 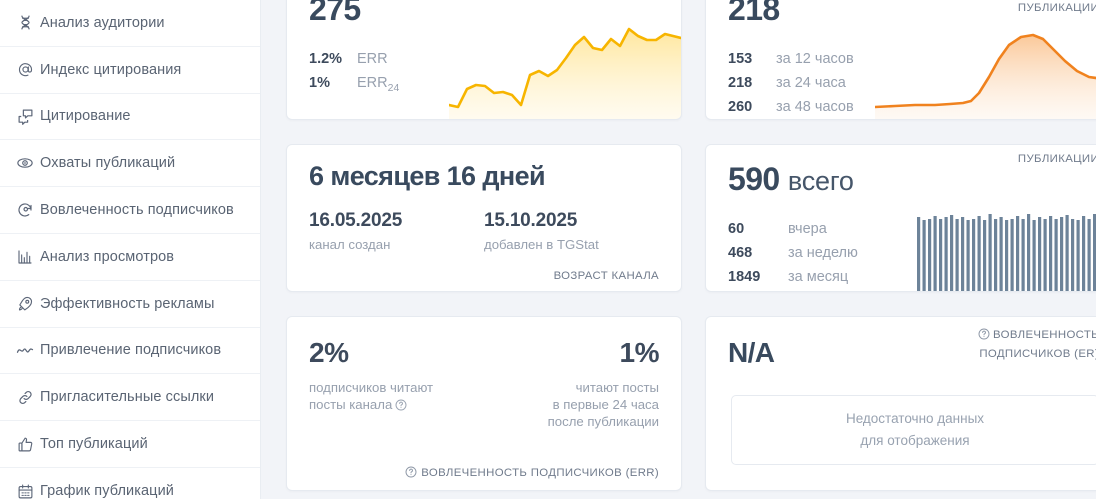 What do you see at coordinates (915, 418) in the screenshot?
I see `er-no-data-line1: Недостаточно данных` at bounding box center [915, 418].